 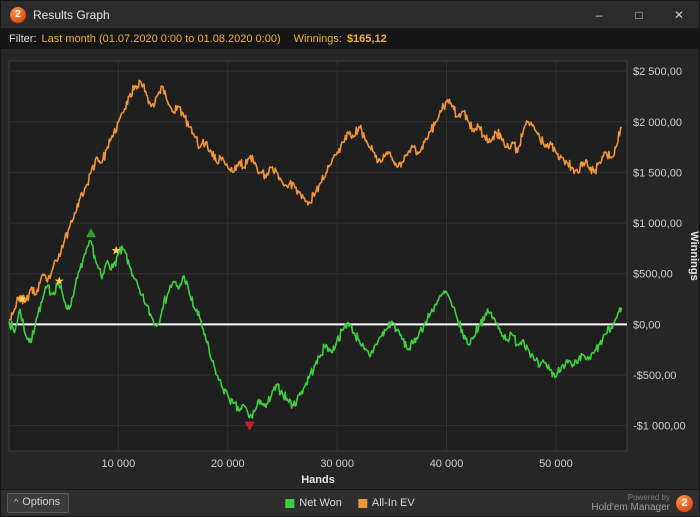 I want to click on y-tick-label: $2 500,00, so click(x=657, y=72).